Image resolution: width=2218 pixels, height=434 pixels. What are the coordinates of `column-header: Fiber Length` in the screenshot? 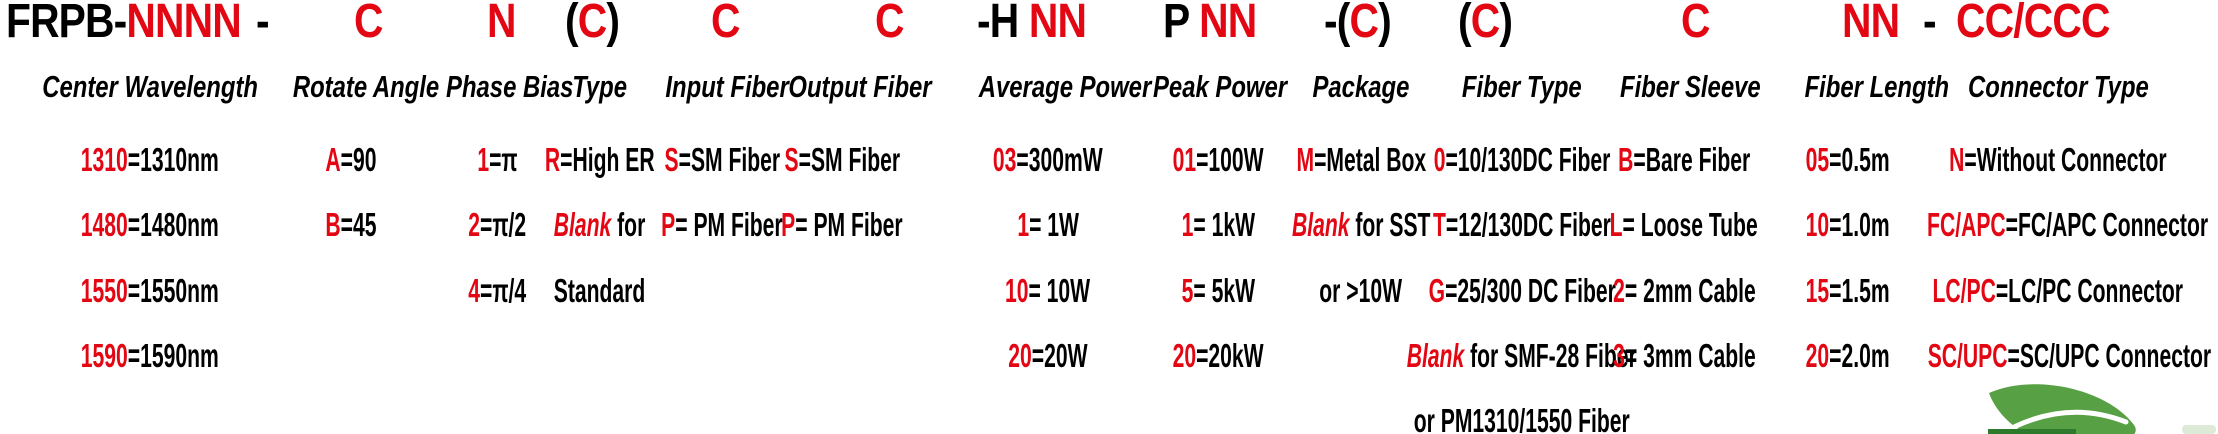 It's located at (1866, 86).